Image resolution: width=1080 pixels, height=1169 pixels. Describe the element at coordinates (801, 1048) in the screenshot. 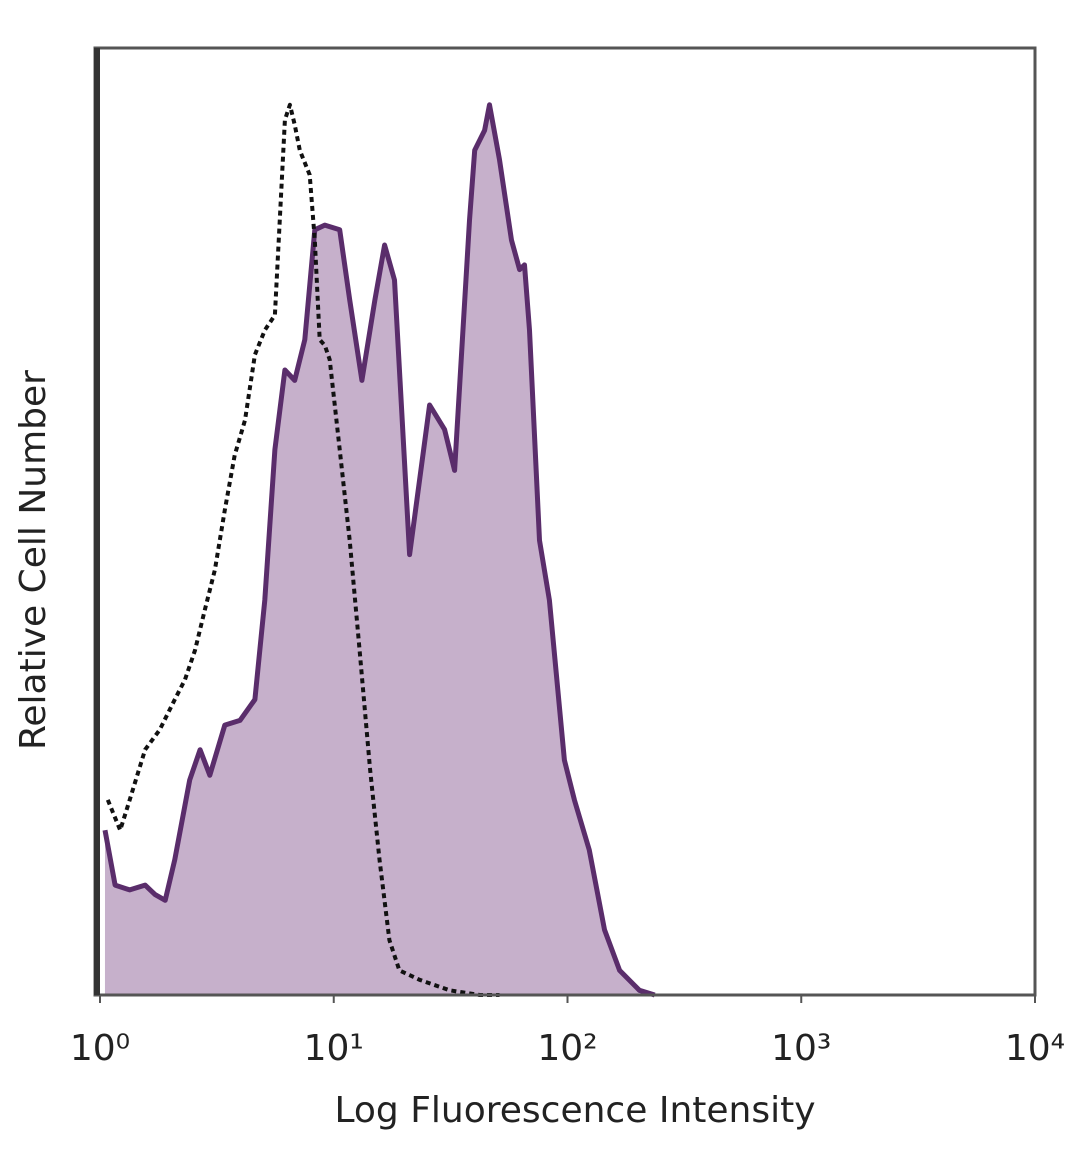

I see `x-tick-label: 10³` at that location.